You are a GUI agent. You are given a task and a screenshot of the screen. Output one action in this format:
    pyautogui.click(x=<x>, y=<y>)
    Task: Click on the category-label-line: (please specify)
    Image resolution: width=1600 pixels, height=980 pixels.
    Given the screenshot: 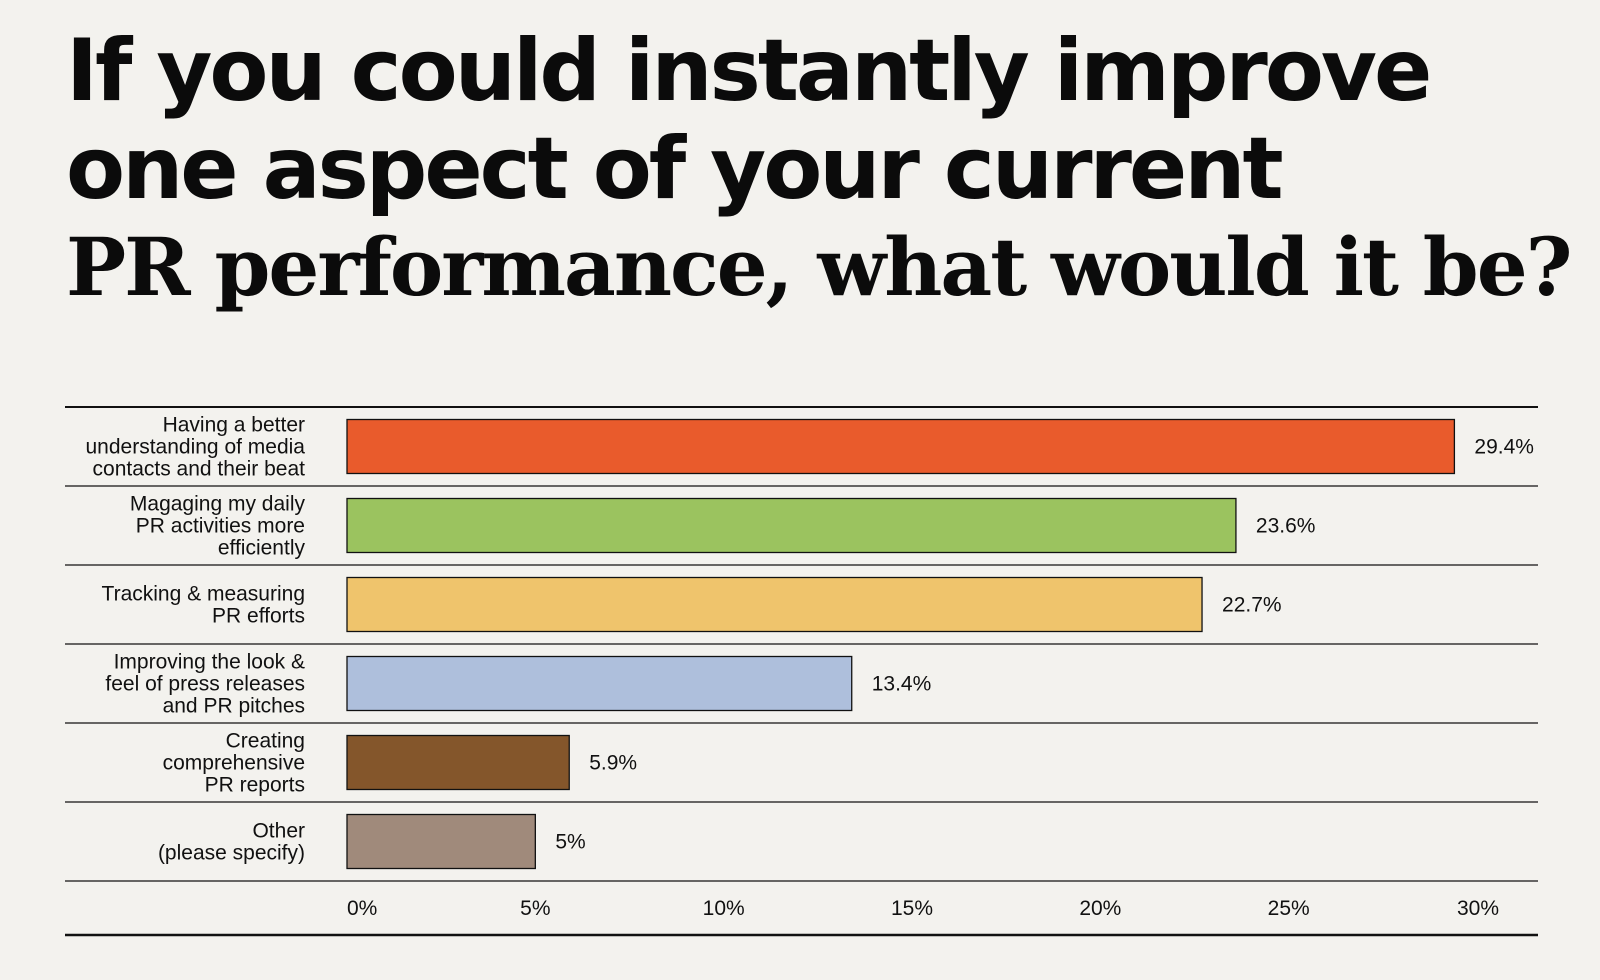 What is the action you would take?
    pyautogui.click(x=231, y=853)
    